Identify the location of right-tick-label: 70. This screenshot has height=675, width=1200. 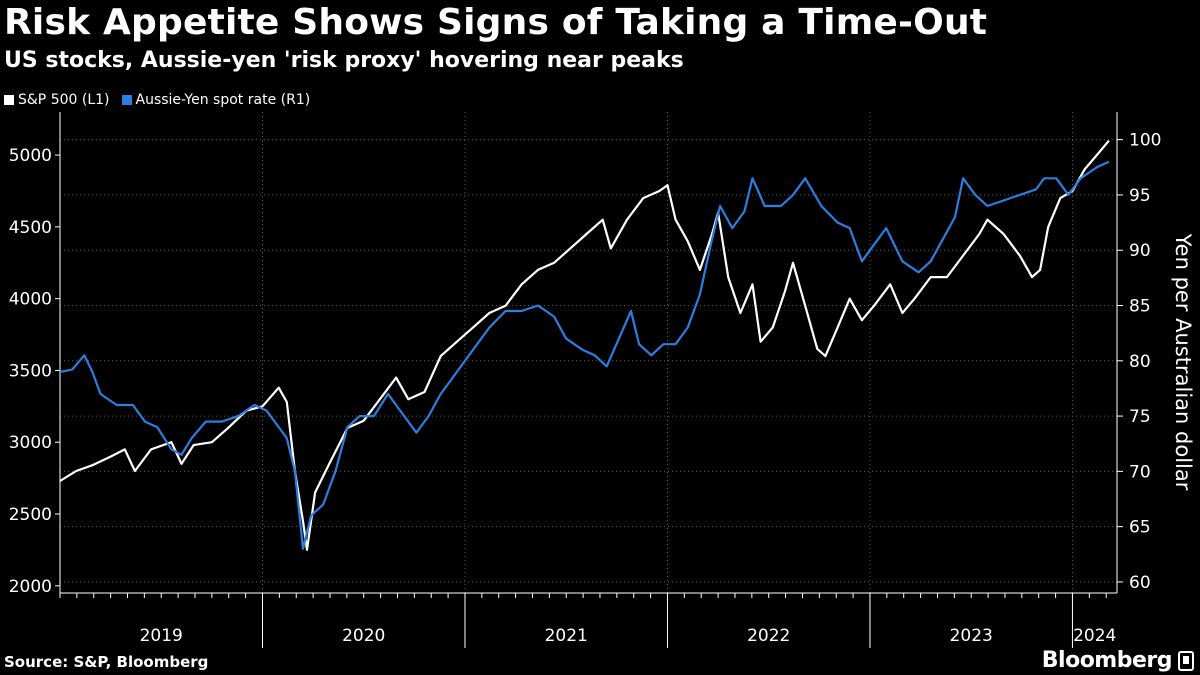
(1140, 472).